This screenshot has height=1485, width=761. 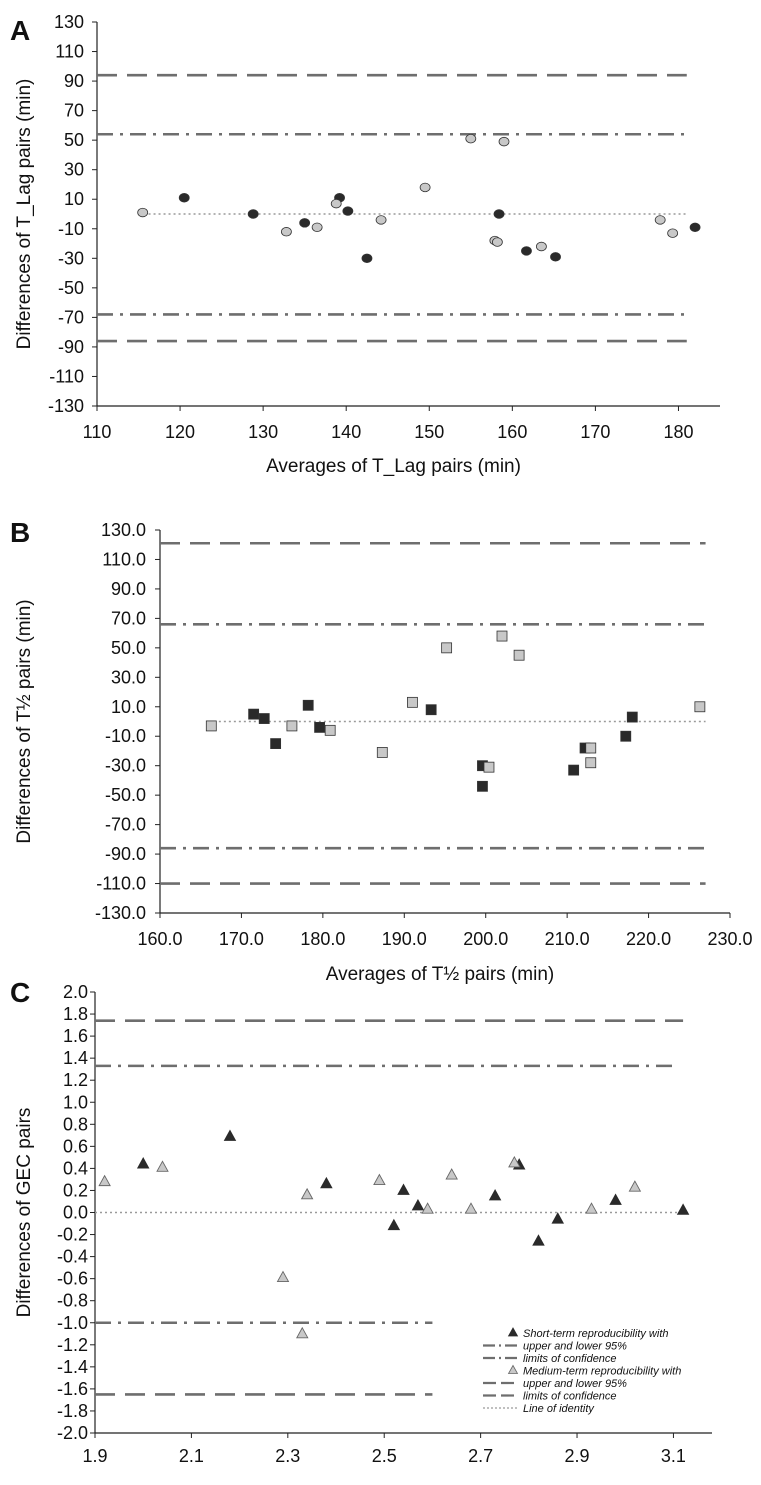 I want to click on panel-b-y-tick-label: -110.0, so click(x=121, y=884).